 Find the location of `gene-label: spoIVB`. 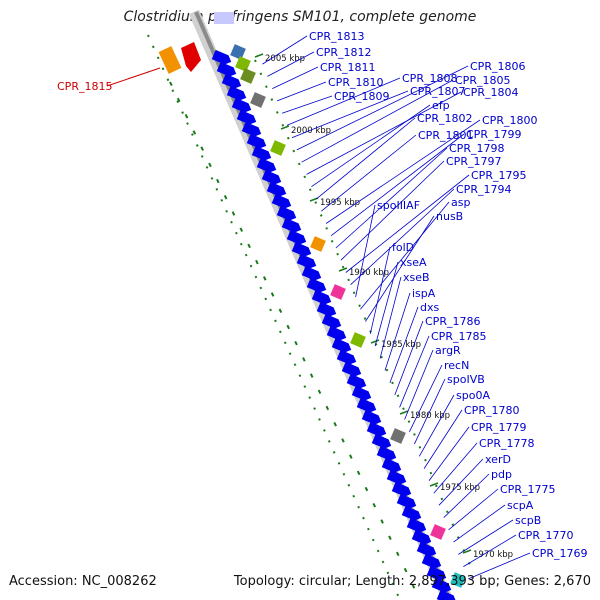

gene-label: spoIVB is located at coordinates (466, 379).